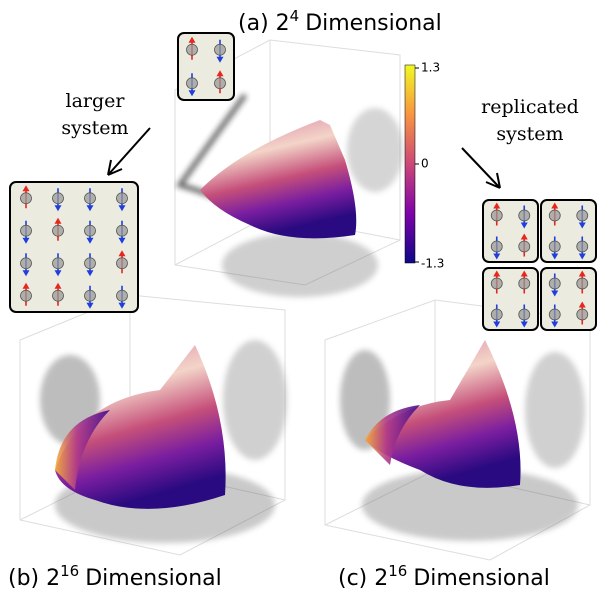  Describe the element at coordinates (253, 23) in the screenshot. I see `panel-label: (a)` at that location.